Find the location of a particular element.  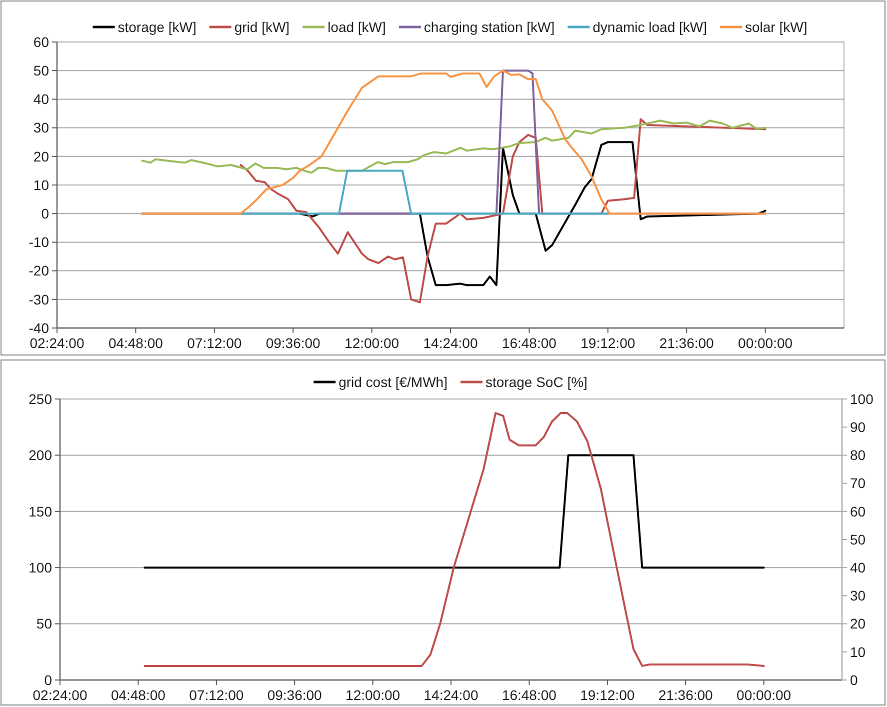

y-tick-label: 250 is located at coordinates (40, 398).